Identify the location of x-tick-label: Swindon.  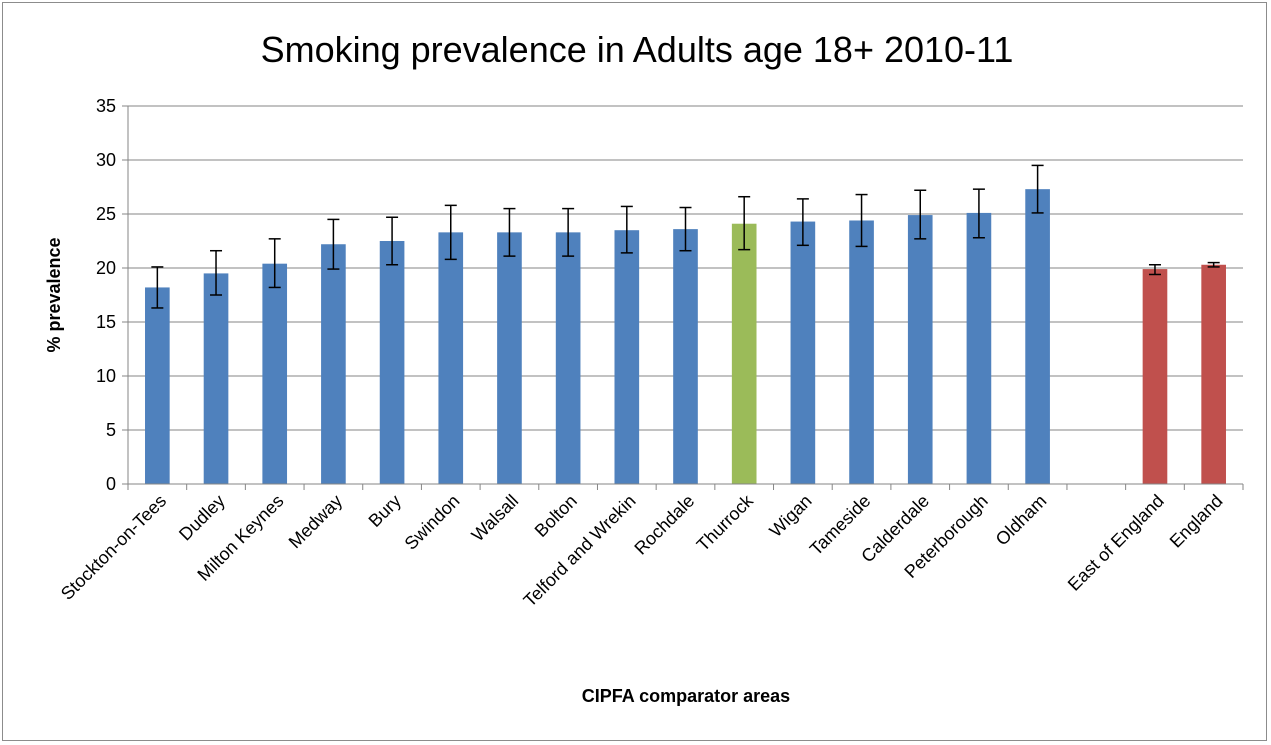
(432, 522).